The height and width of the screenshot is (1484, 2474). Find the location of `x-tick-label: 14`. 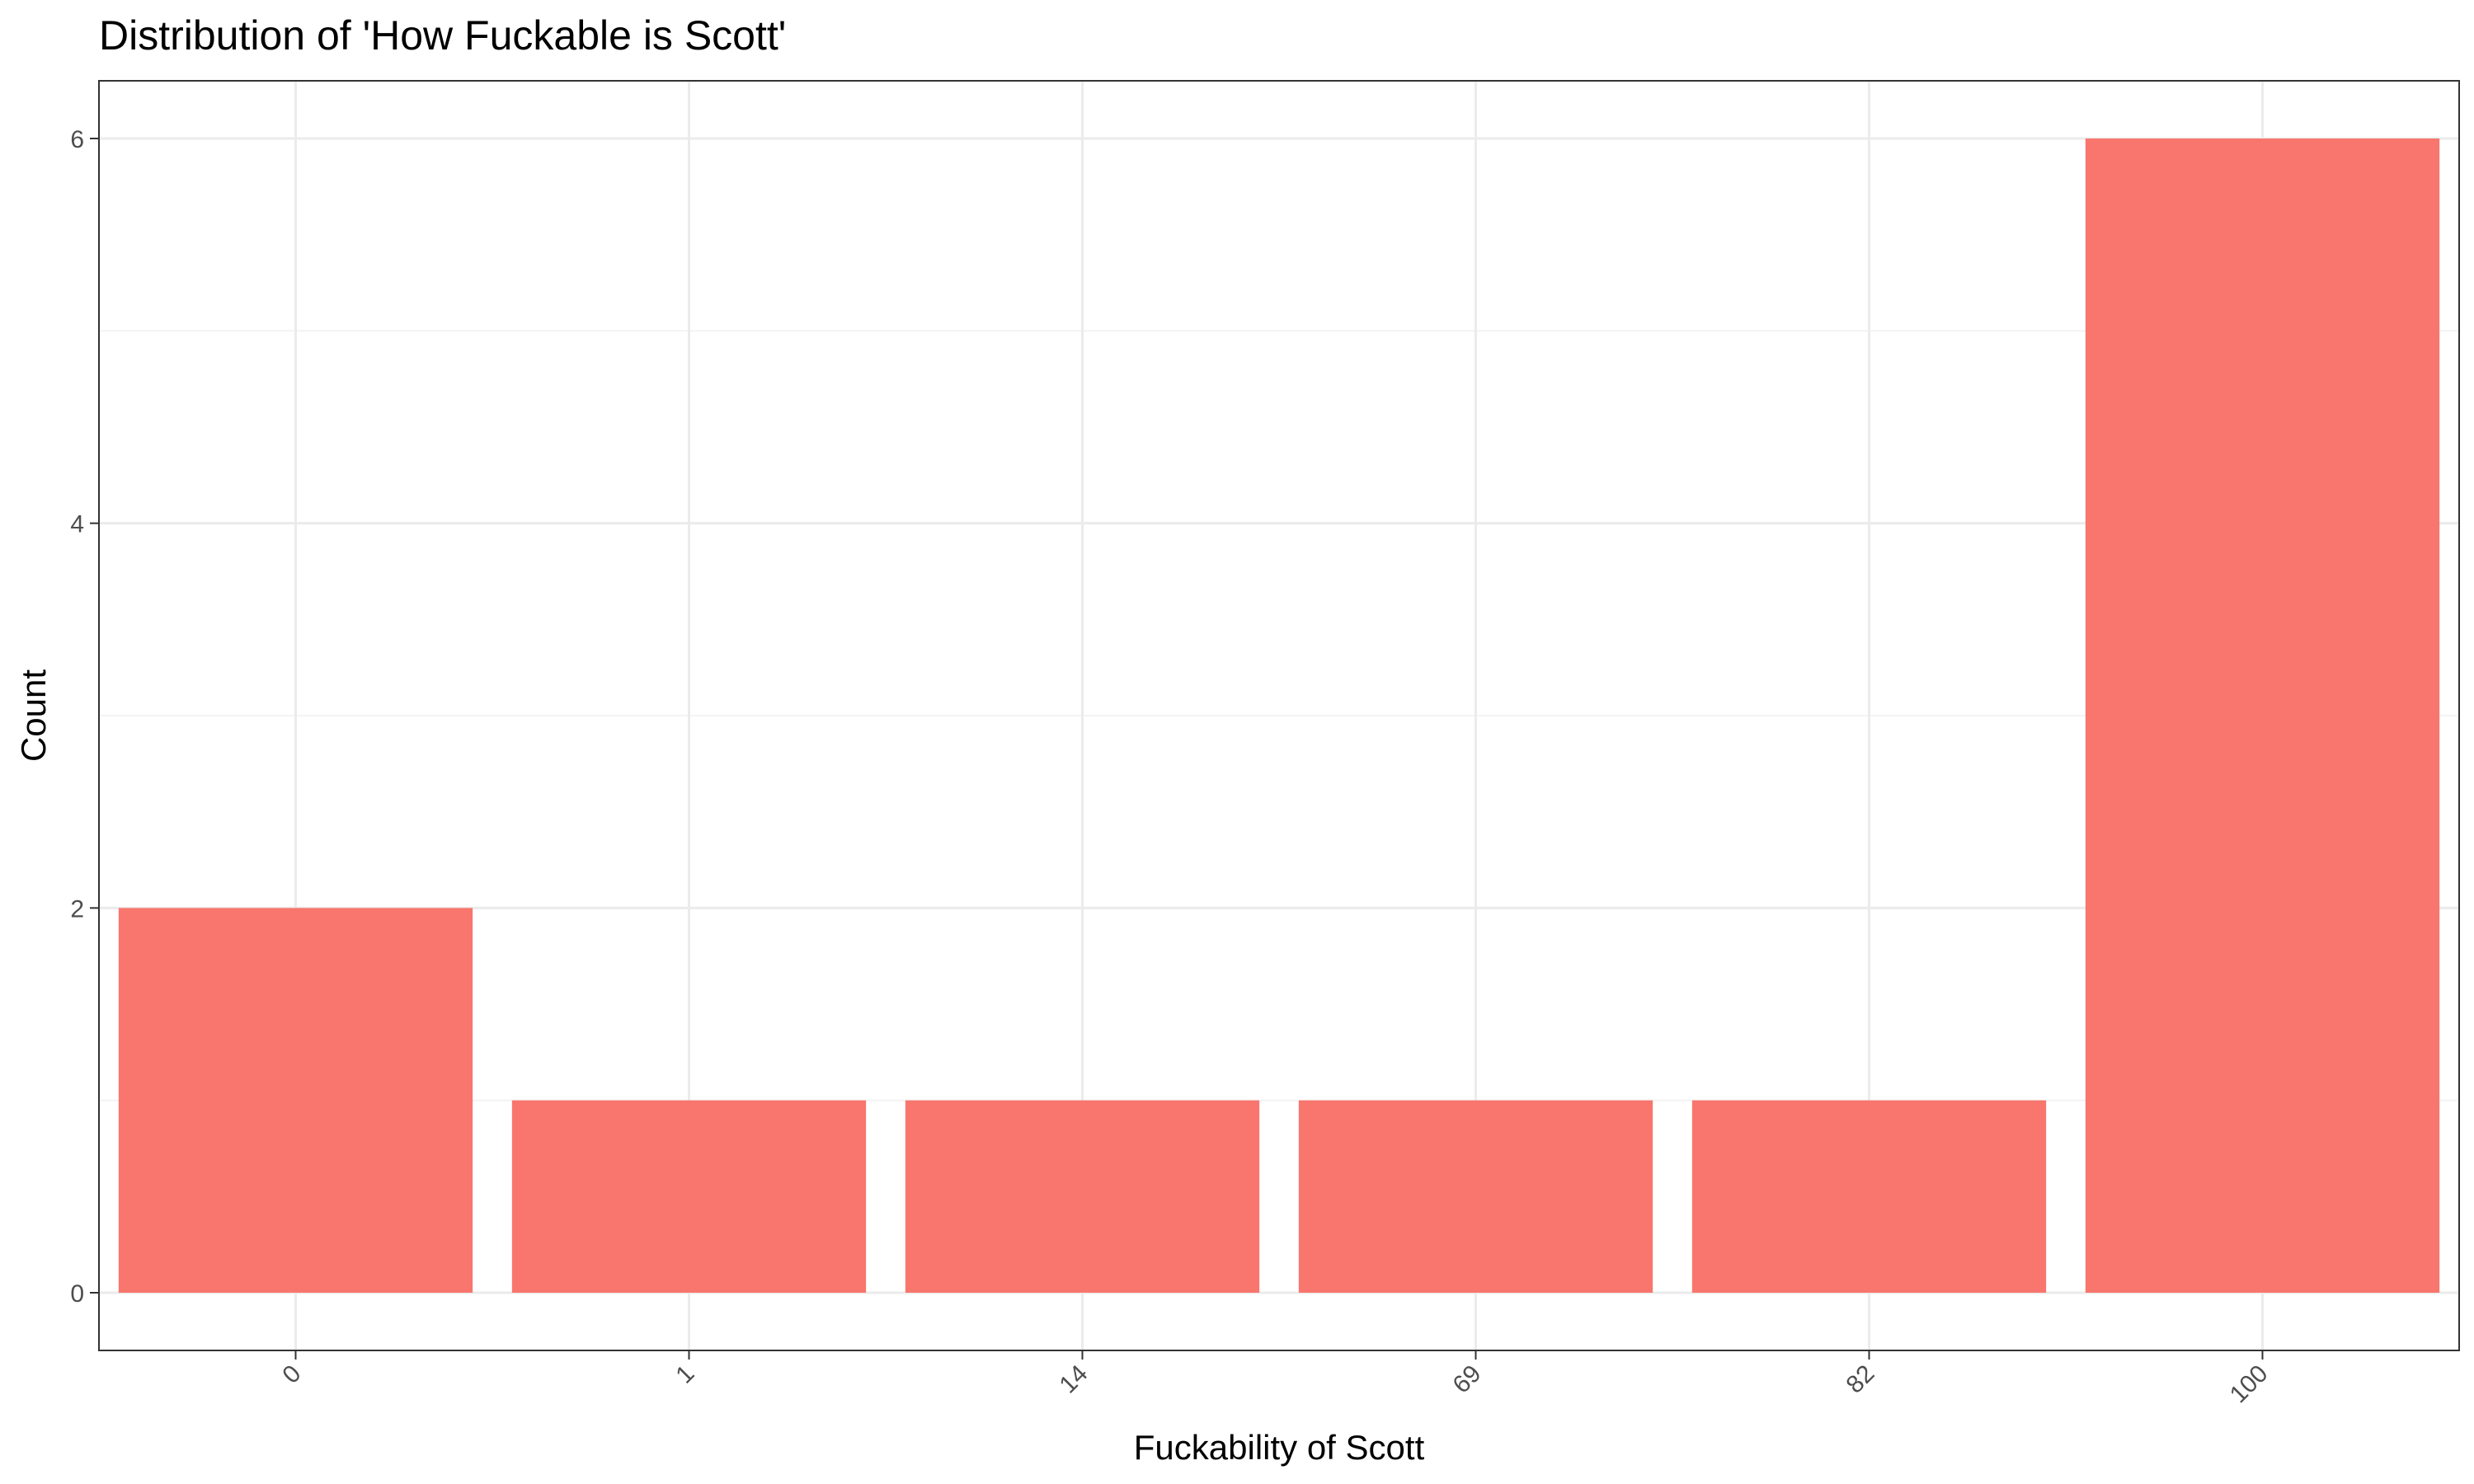

x-tick-label: 14 is located at coordinates (1074, 1379).